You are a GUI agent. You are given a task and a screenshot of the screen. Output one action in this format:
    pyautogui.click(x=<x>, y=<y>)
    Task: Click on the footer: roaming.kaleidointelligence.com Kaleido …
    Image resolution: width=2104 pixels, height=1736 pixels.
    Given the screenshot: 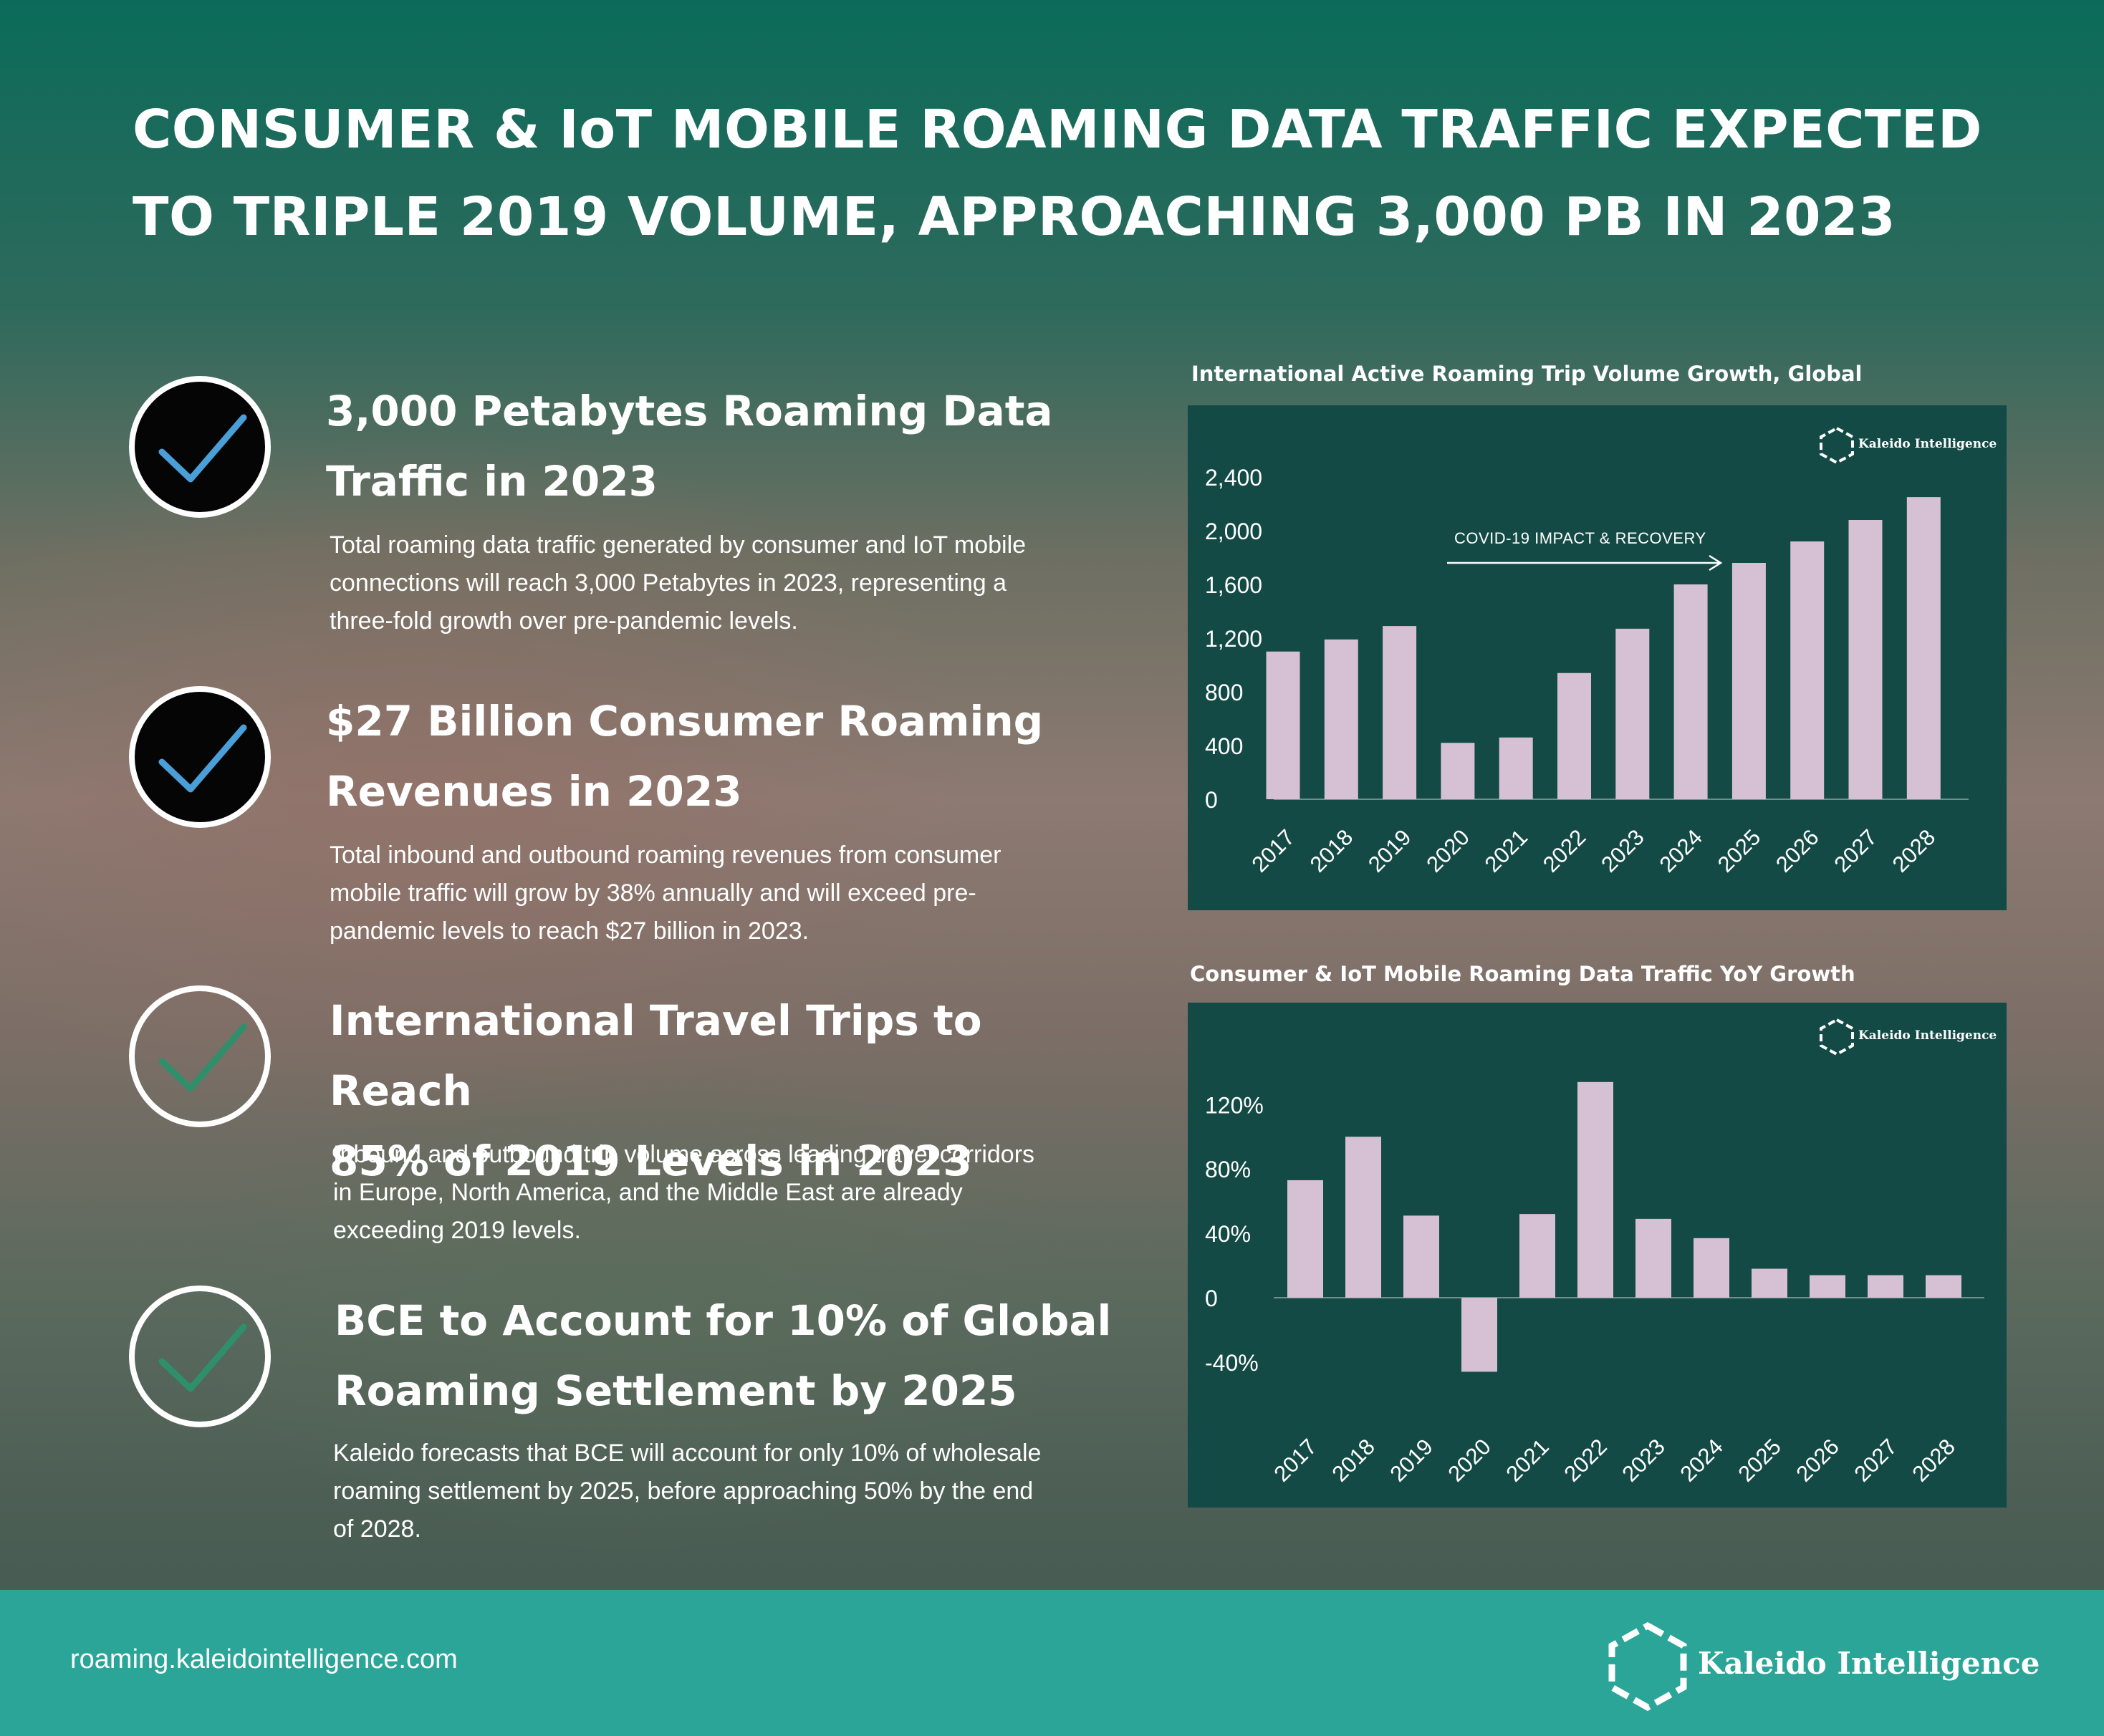 What is the action you would take?
    pyautogui.click(x=1052, y=1663)
    